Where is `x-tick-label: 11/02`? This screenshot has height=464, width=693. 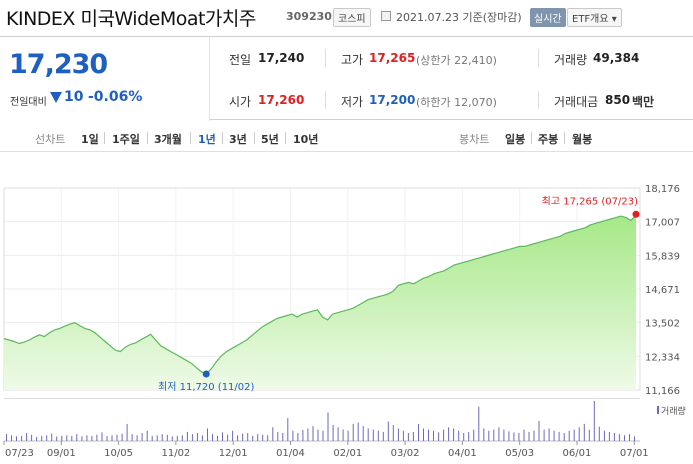
x-tick-label: 11/02 is located at coordinates (175, 453).